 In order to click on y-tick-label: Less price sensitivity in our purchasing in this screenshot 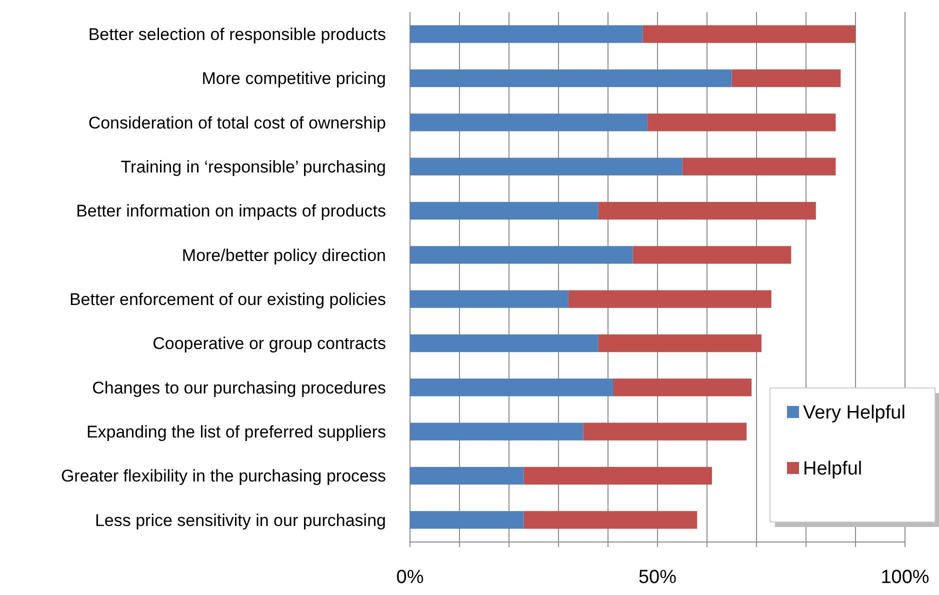, I will do `click(240, 520)`.